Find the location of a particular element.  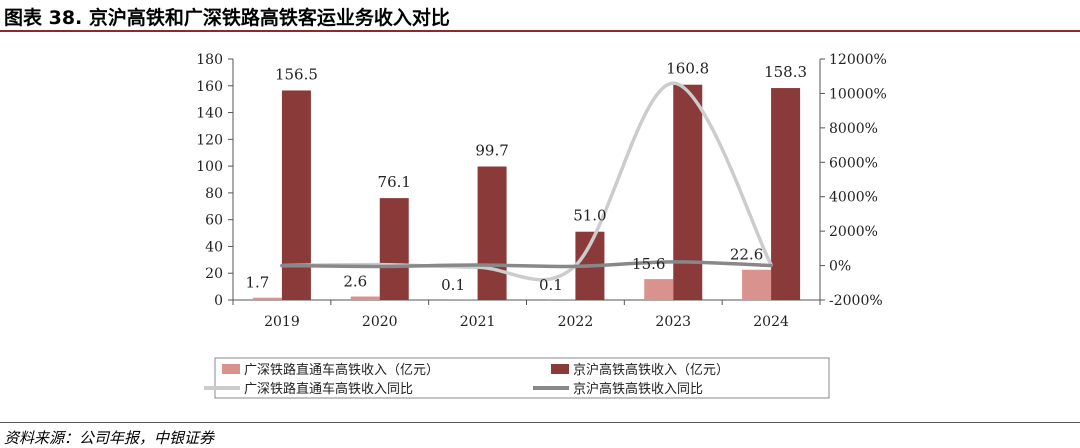

right-tick-label: -2000% is located at coordinates (856, 301).